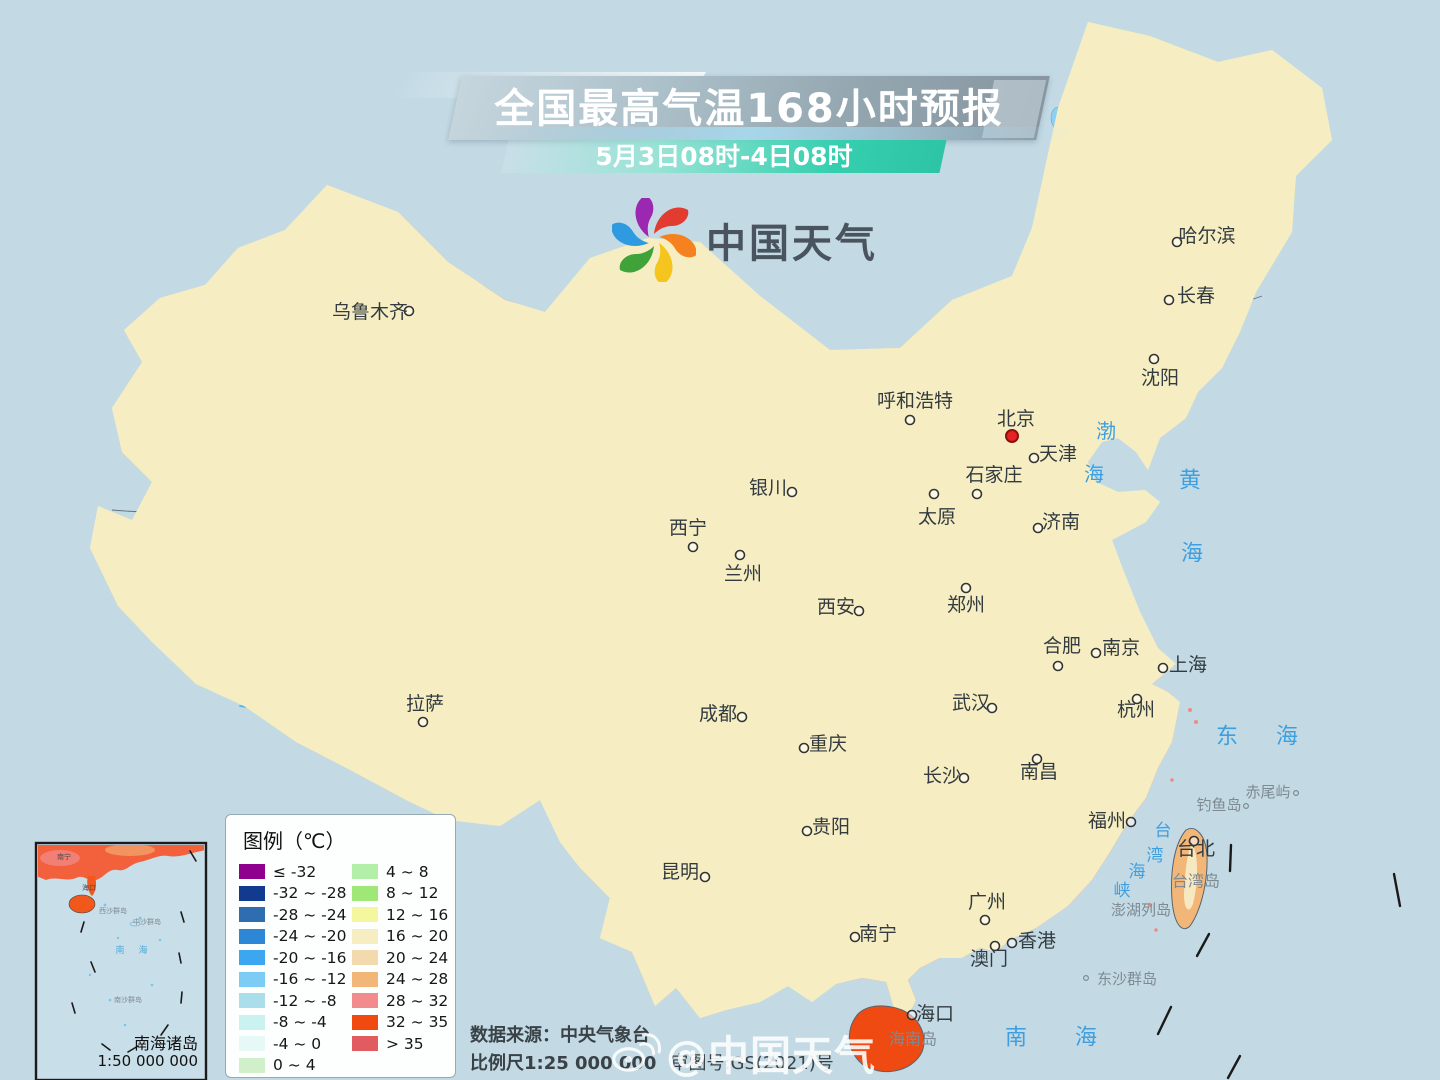 This screenshot has height=1080, width=1440. What do you see at coordinates (913, 1039) in the screenshot?
I see `island-label: 海南岛` at bounding box center [913, 1039].